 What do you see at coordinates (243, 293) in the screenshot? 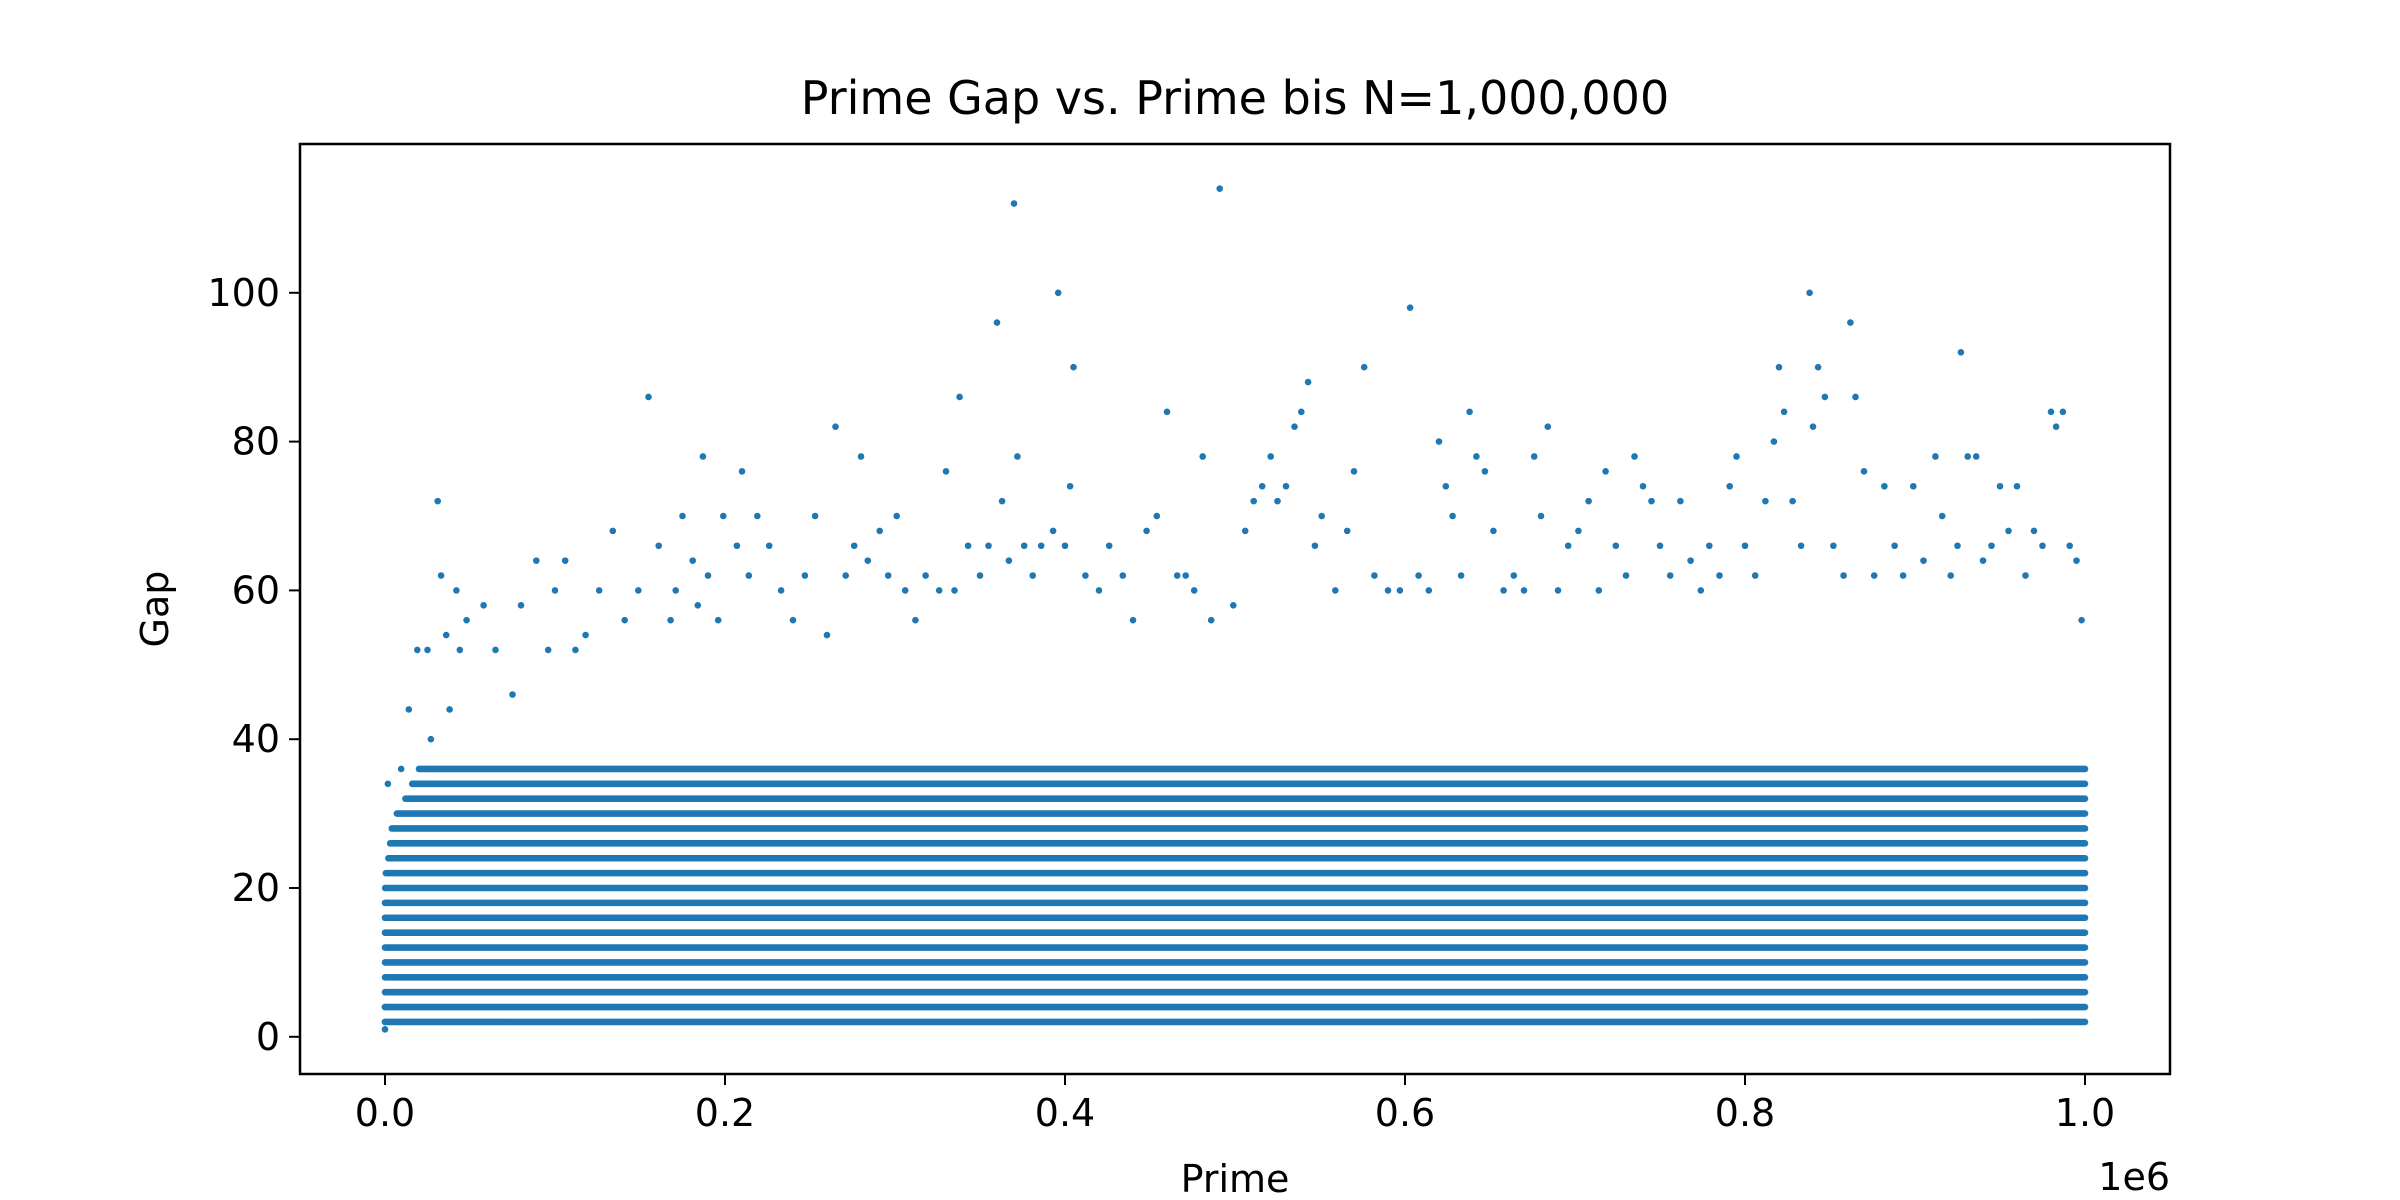
I see `y-tick-label: 100` at bounding box center [243, 293].